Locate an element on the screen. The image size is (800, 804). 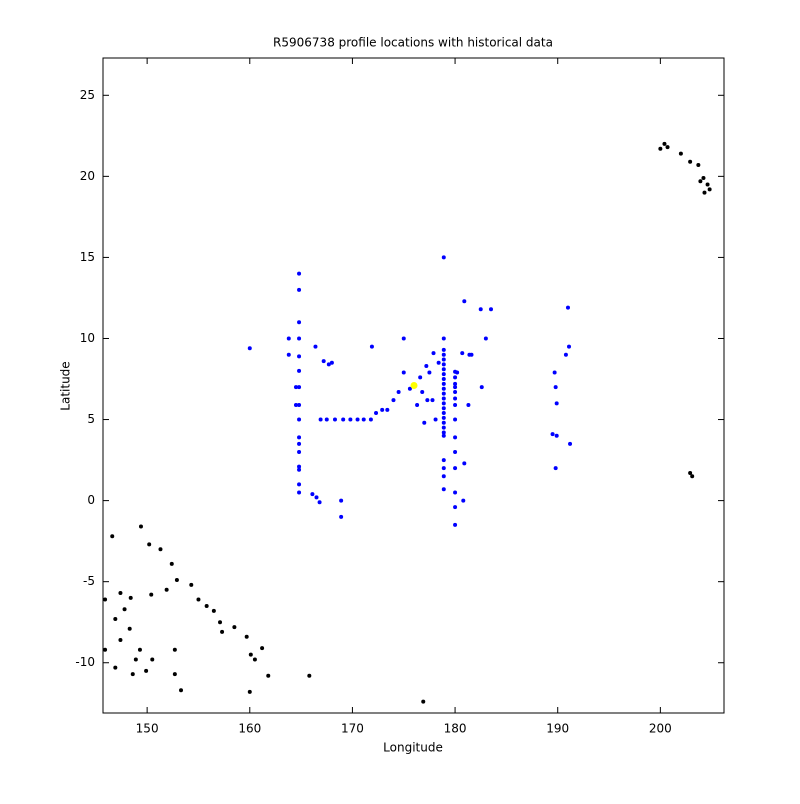
x-tick-label: 180 is located at coordinates (455, 729).